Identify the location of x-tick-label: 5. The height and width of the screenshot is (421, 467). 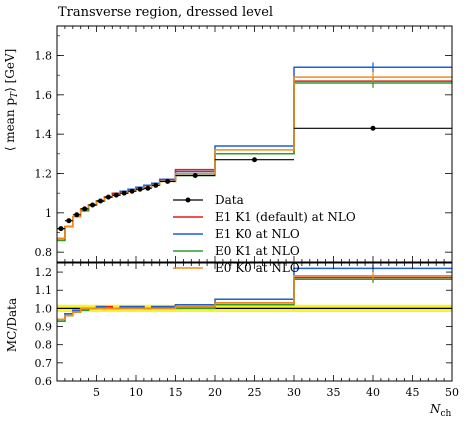
(96, 392).